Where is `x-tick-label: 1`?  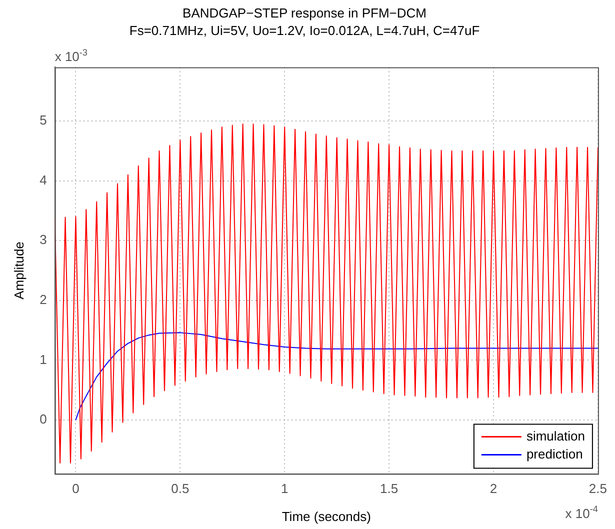
x-tick-label: 1 is located at coordinates (284, 488).